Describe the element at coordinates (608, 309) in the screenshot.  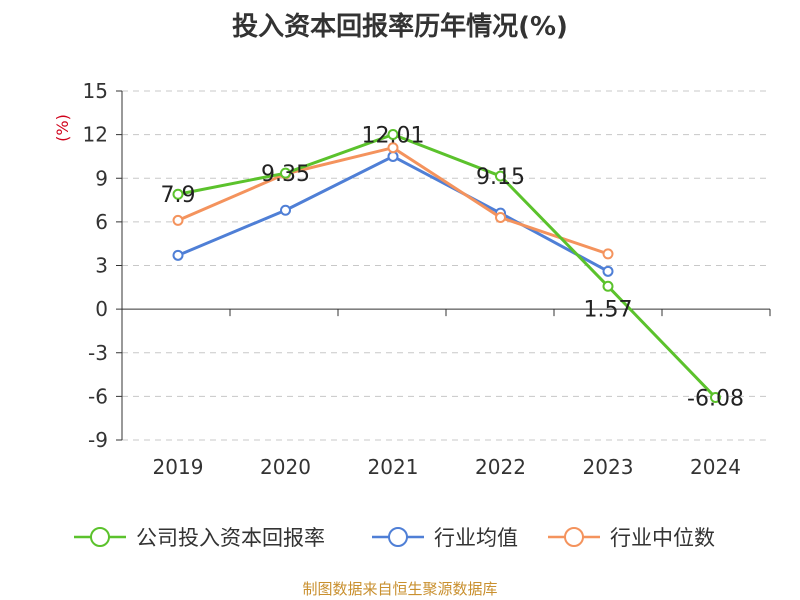
I see `data-label: 1.57` at that location.